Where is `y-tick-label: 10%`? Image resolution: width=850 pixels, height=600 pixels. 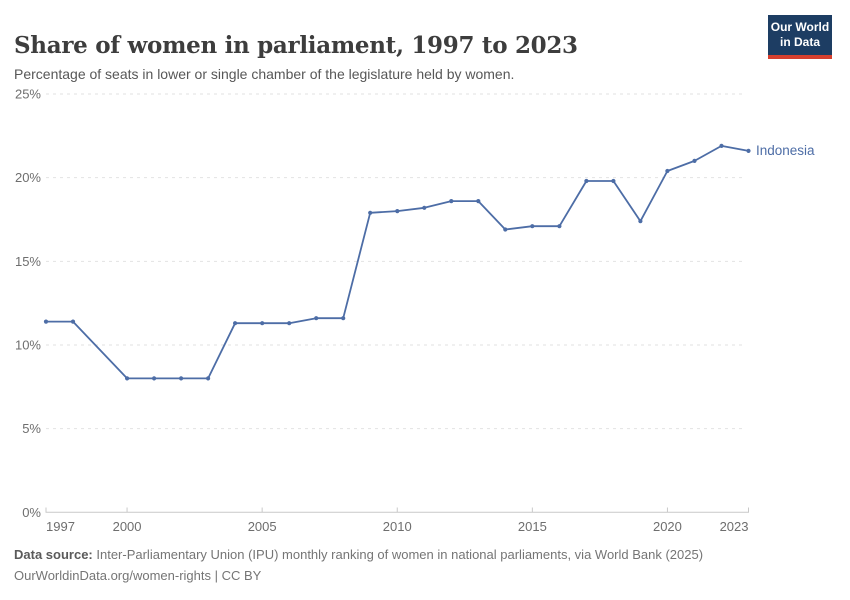
y-tick-label: 10% is located at coordinates (28, 344).